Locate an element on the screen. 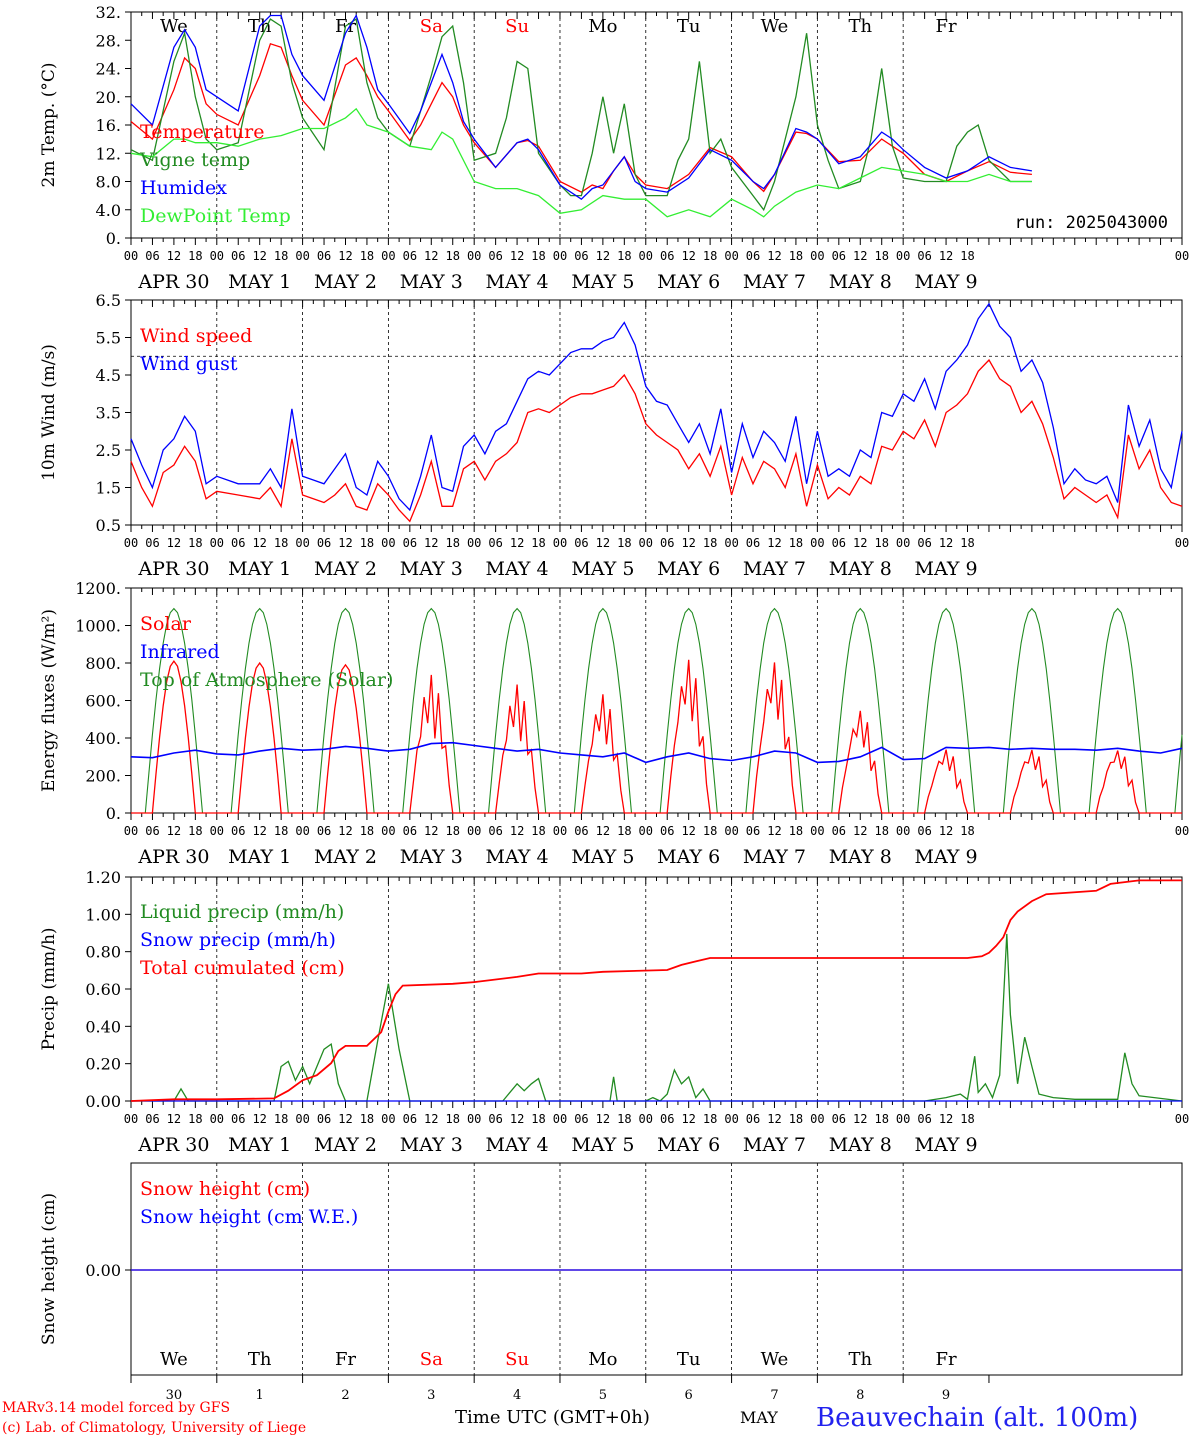 Image resolution: width=1194 pixels, height=1440 pixels. day-number-label: 4 is located at coordinates (517, 1395).